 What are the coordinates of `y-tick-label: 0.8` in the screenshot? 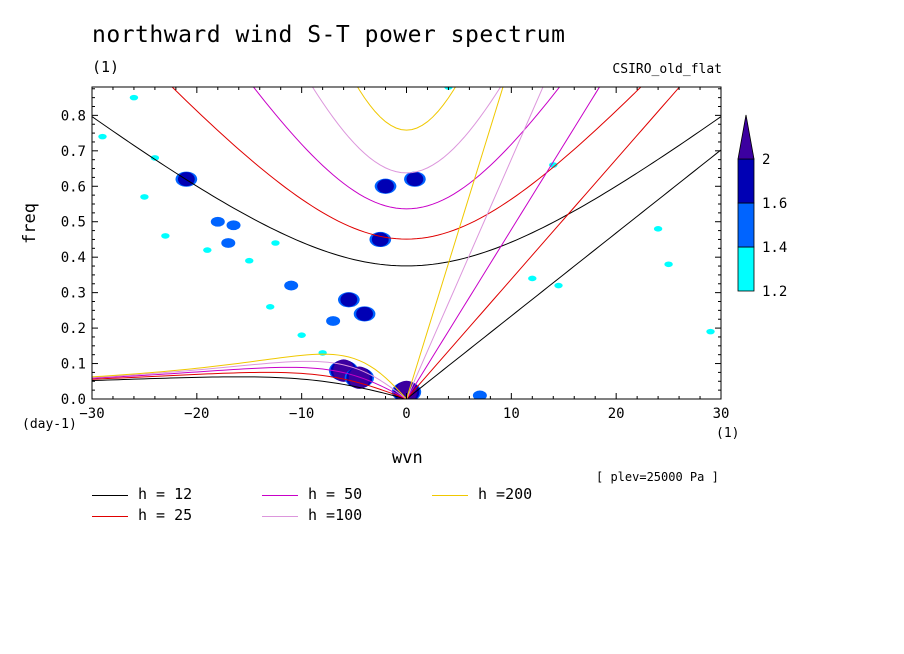 It's located at (73, 116).